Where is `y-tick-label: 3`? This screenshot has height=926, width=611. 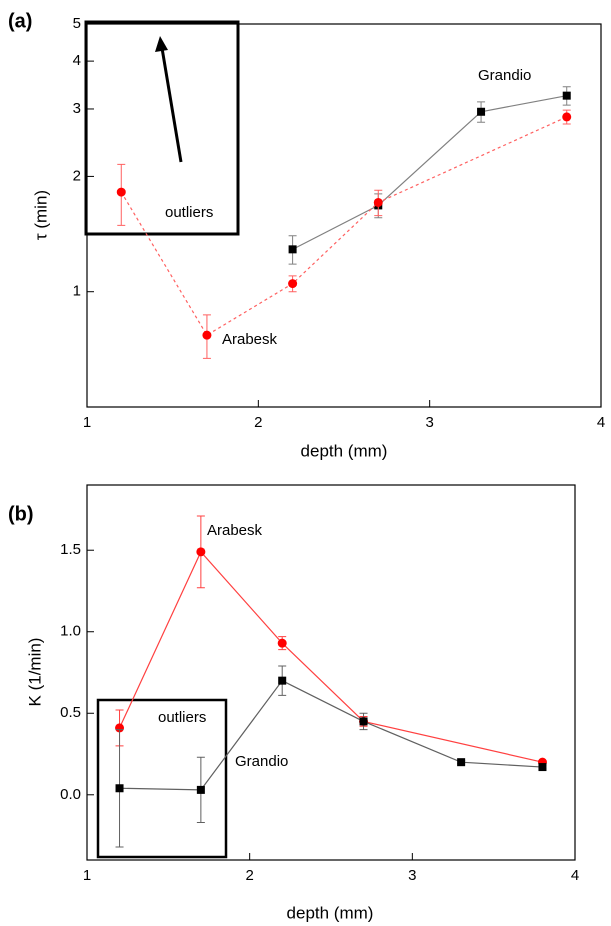
y-tick-label: 3 is located at coordinates (77, 108).